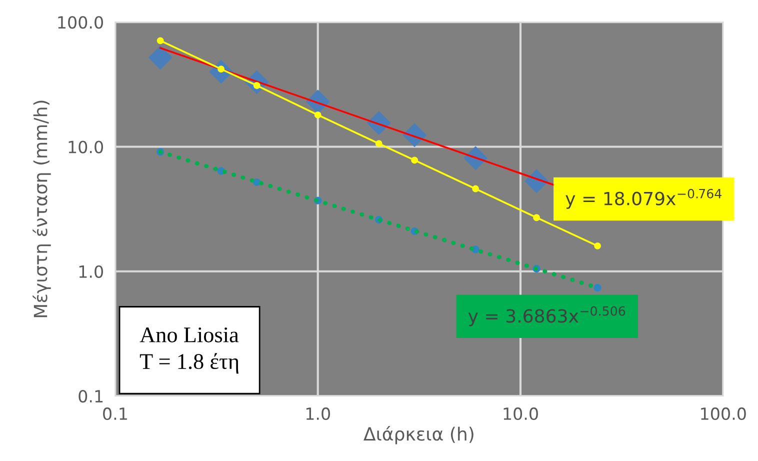 The height and width of the screenshot is (461, 758). What do you see at coordinates (318, 413) in the screenshot?
I see `x-tick-label: 1.0` at bounding box center [318, 413].